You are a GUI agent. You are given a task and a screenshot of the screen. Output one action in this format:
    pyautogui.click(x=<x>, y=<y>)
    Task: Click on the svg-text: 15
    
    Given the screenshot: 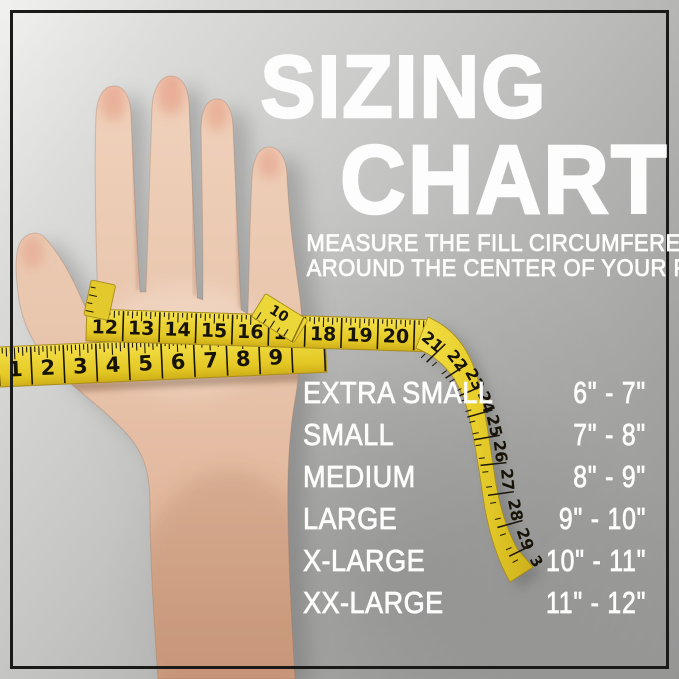 What is the action you would take?
    pyautogui.click(x=213, y=331)
    